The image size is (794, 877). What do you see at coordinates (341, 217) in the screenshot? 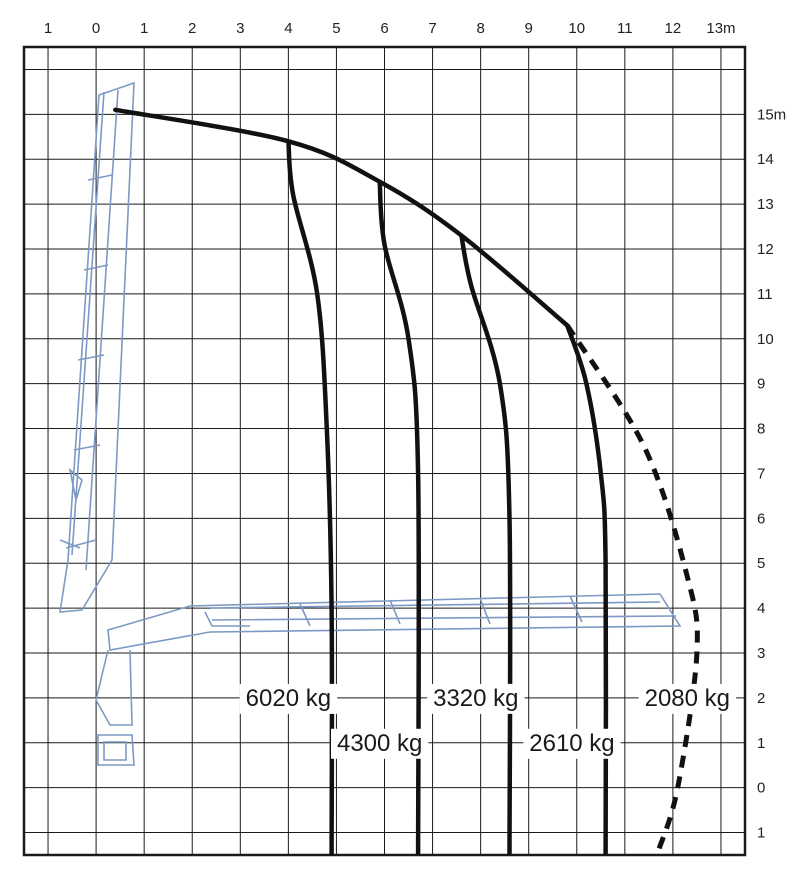
I see `envelope-curve` at bounding box center [341, 217].